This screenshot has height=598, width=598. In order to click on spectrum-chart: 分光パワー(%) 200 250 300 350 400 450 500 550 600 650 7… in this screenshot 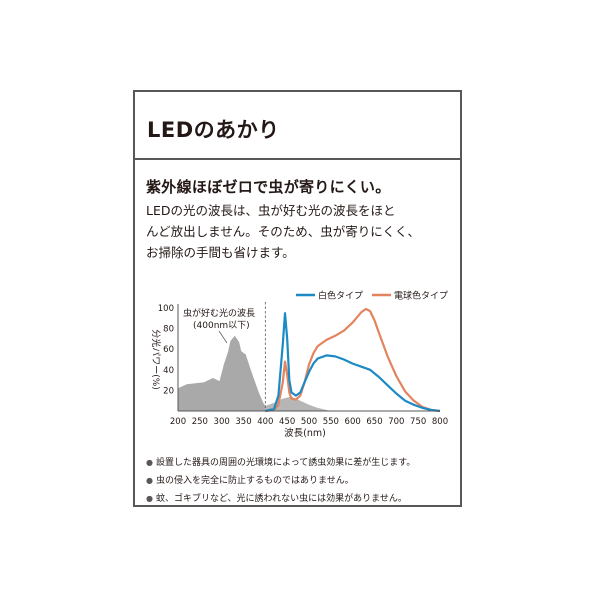, I will do `click(299, 365)`.